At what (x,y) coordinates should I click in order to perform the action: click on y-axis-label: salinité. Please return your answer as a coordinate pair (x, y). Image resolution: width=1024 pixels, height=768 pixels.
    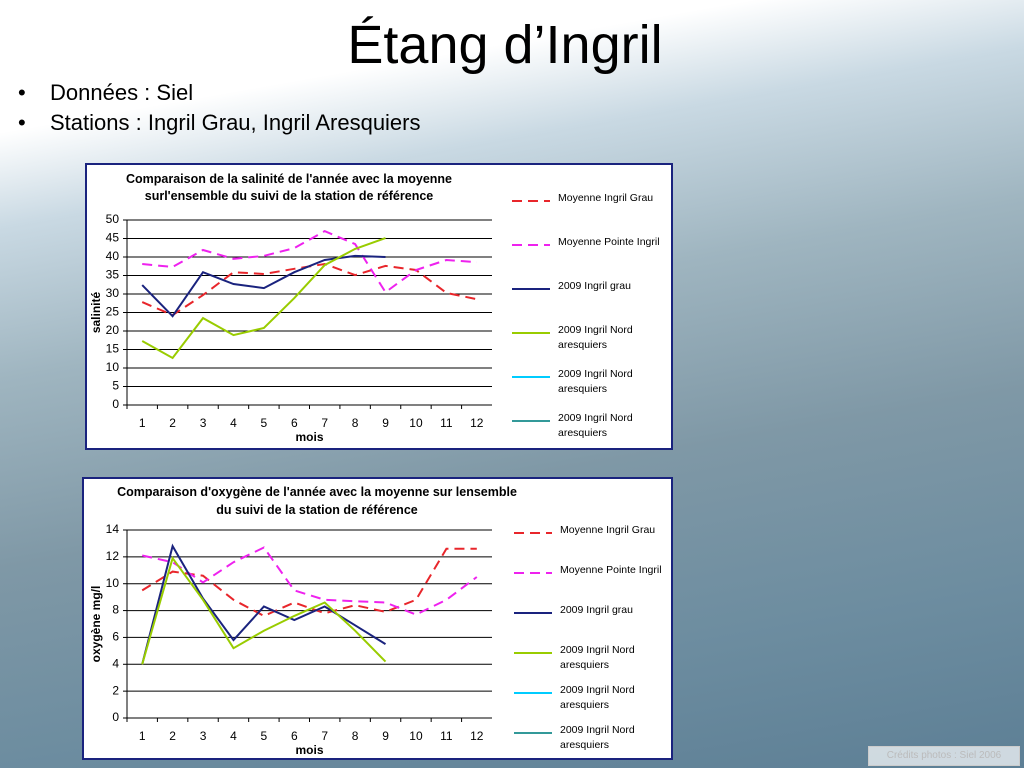
    Looking at the image, I should click on (96, 313).